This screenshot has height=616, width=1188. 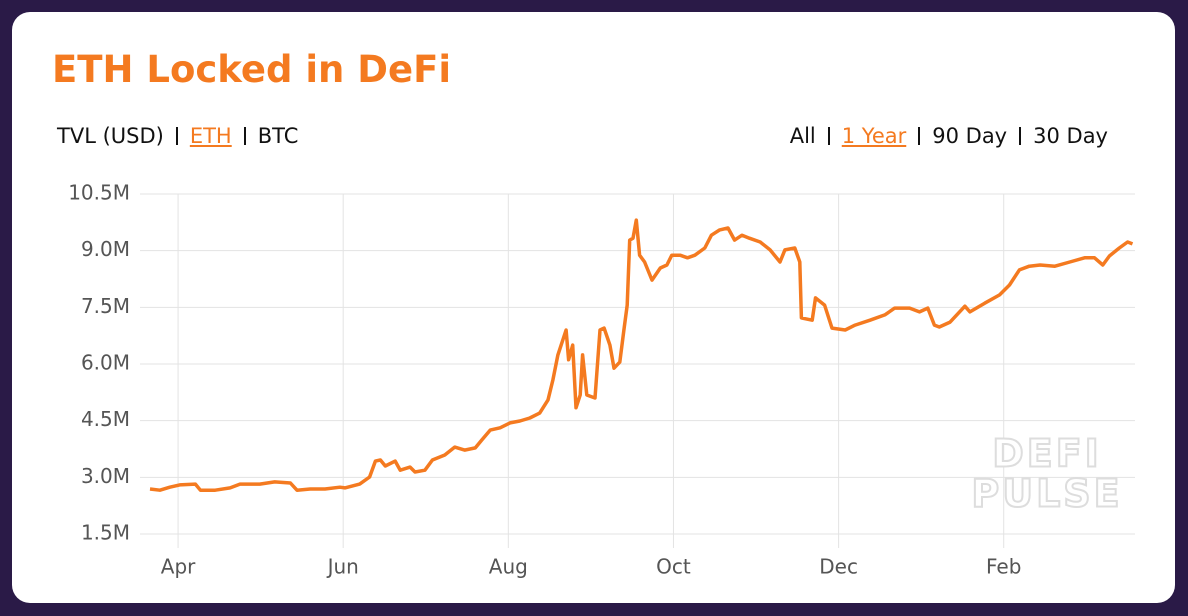 What do you see at coordinates (252, 69) in the screenshot?
I see `chart-title: ETH Locked in DeFi` at bounding box center [252, 69].